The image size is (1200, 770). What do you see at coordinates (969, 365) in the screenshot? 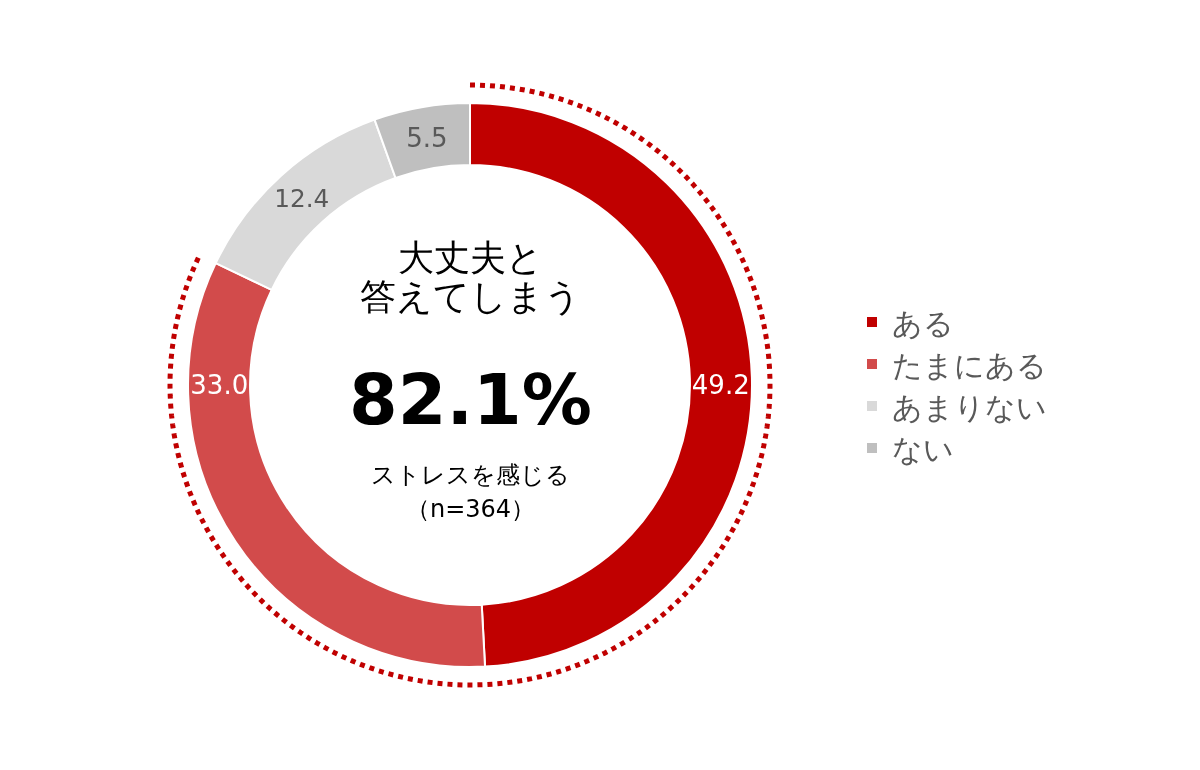
I see `legend-label: たまにある` at bounding box center [969, 365].